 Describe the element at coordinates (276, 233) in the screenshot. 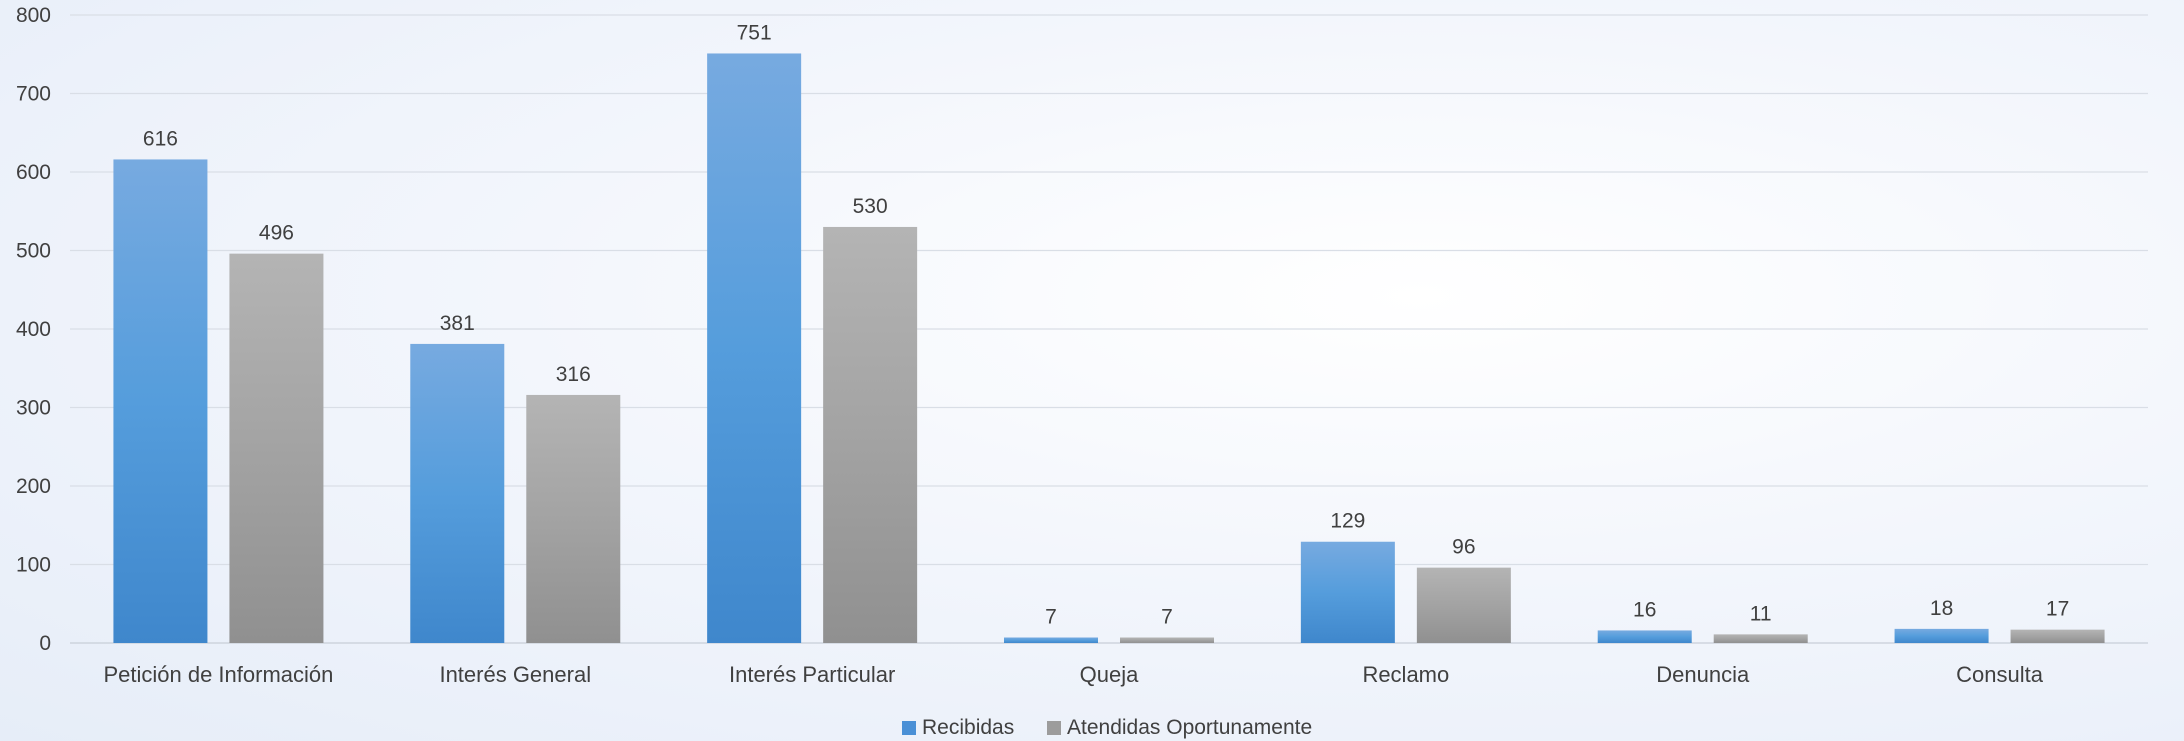

I see `data-label: 496` at that location.